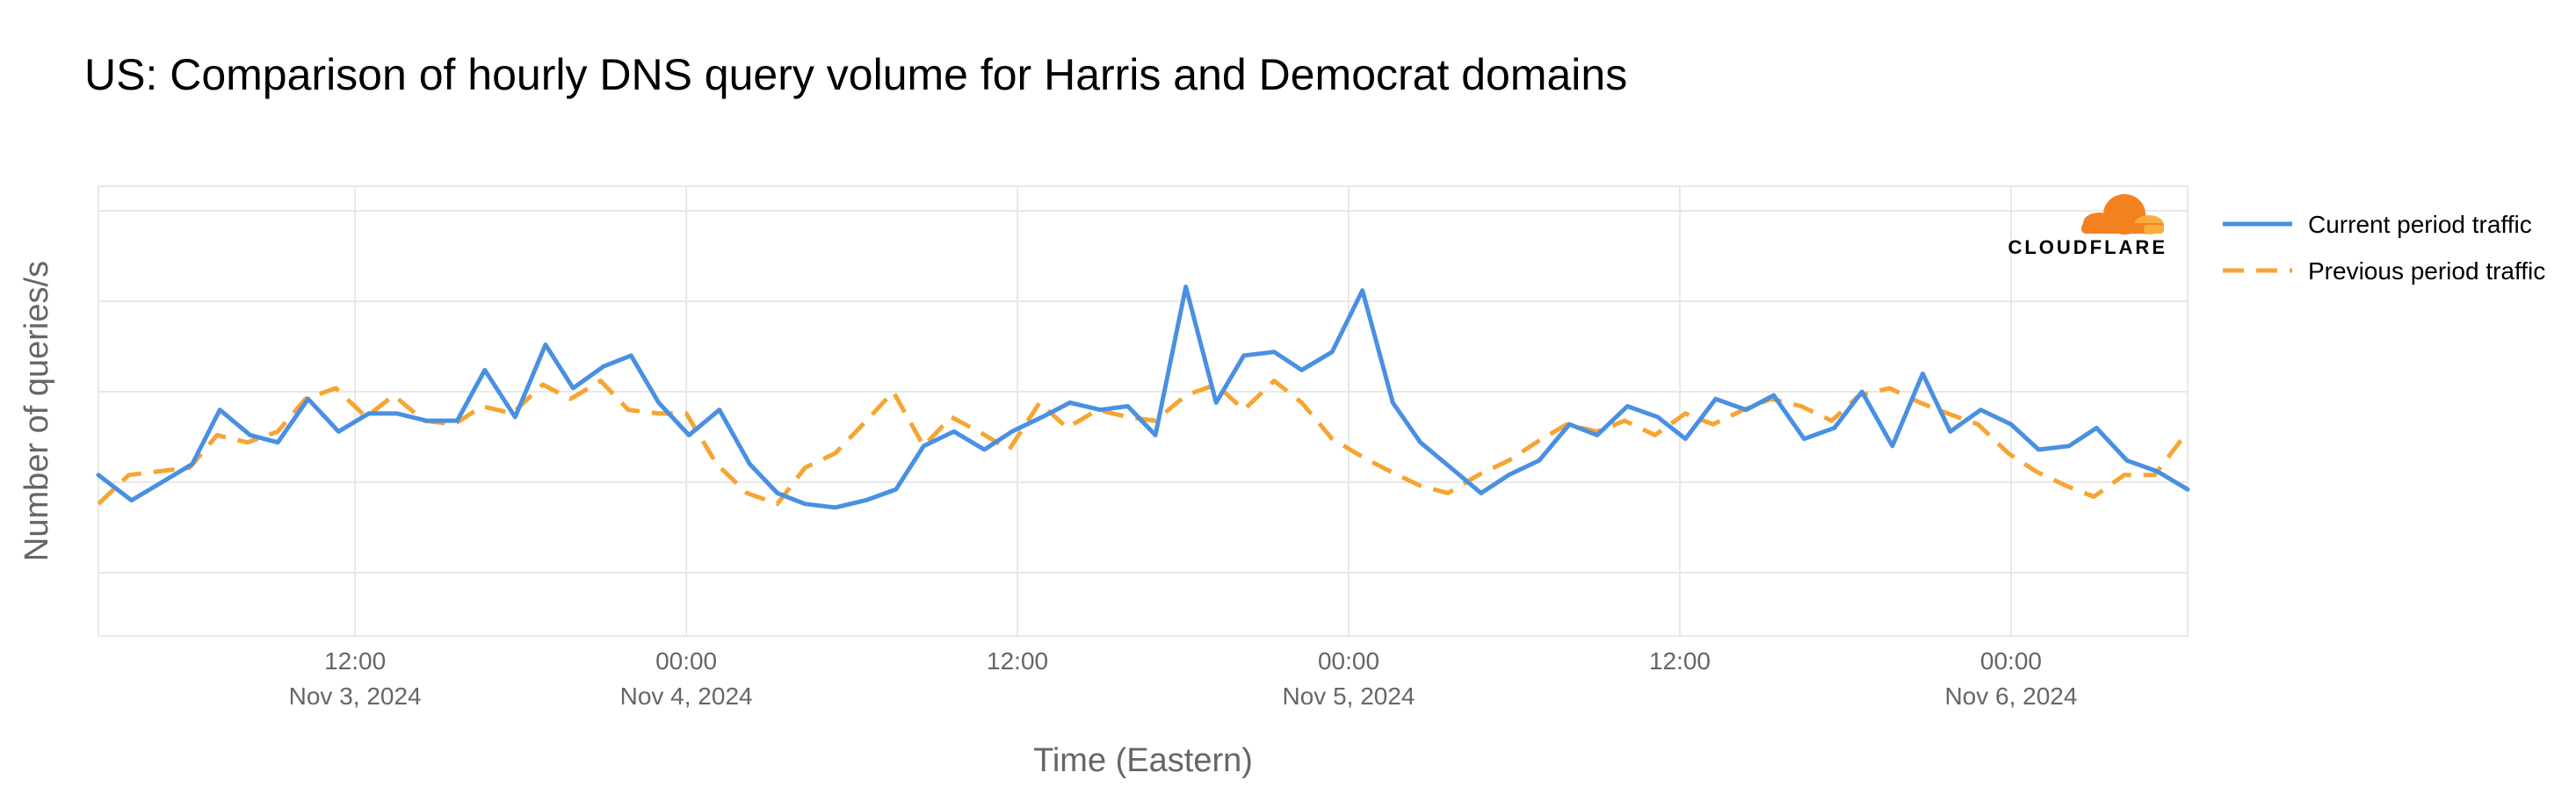 The height and width of the screenshot is (787, 2576). I want to click on legend-item-previous: Previous period traffic, so click(2384, 271).